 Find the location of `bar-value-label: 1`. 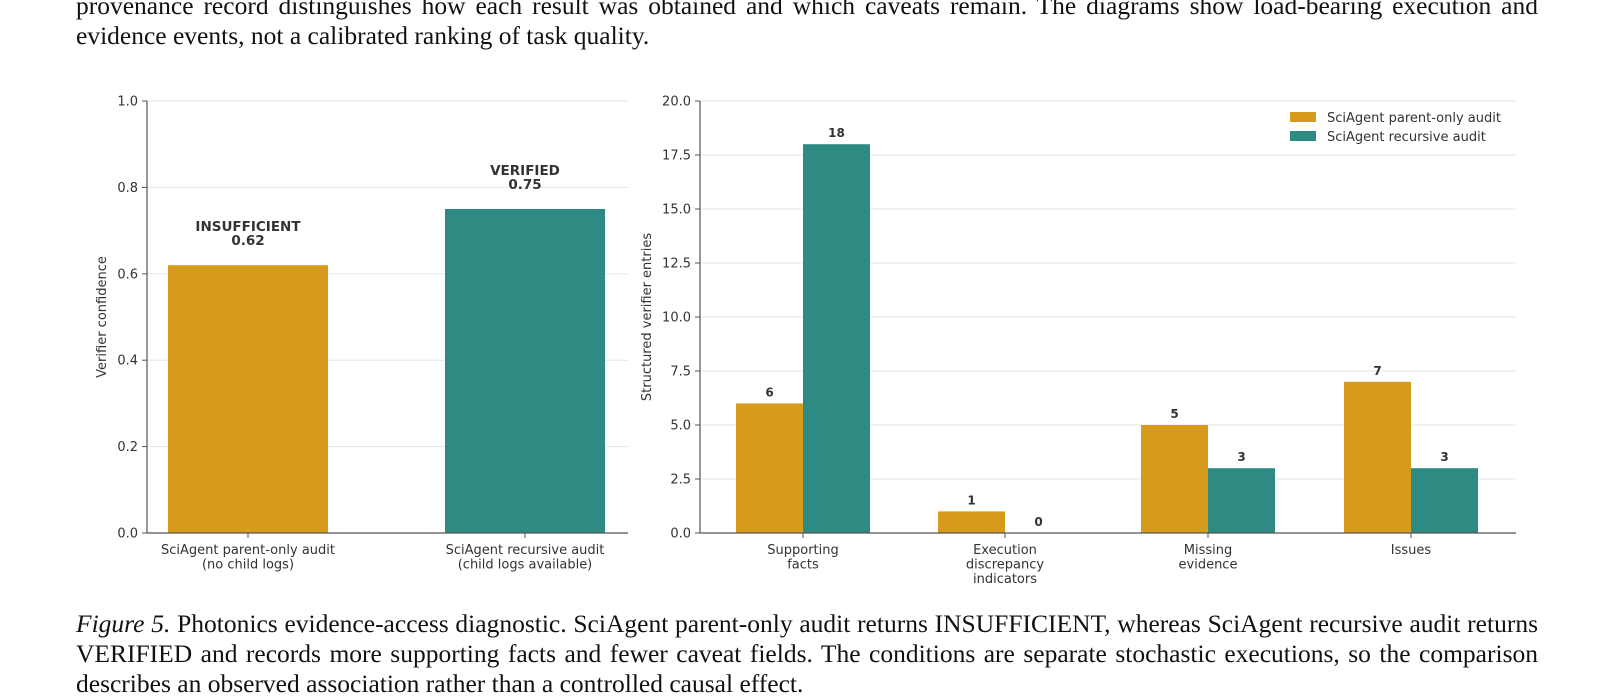

bar-value-label: 1 is located at coordinates (971, 500).